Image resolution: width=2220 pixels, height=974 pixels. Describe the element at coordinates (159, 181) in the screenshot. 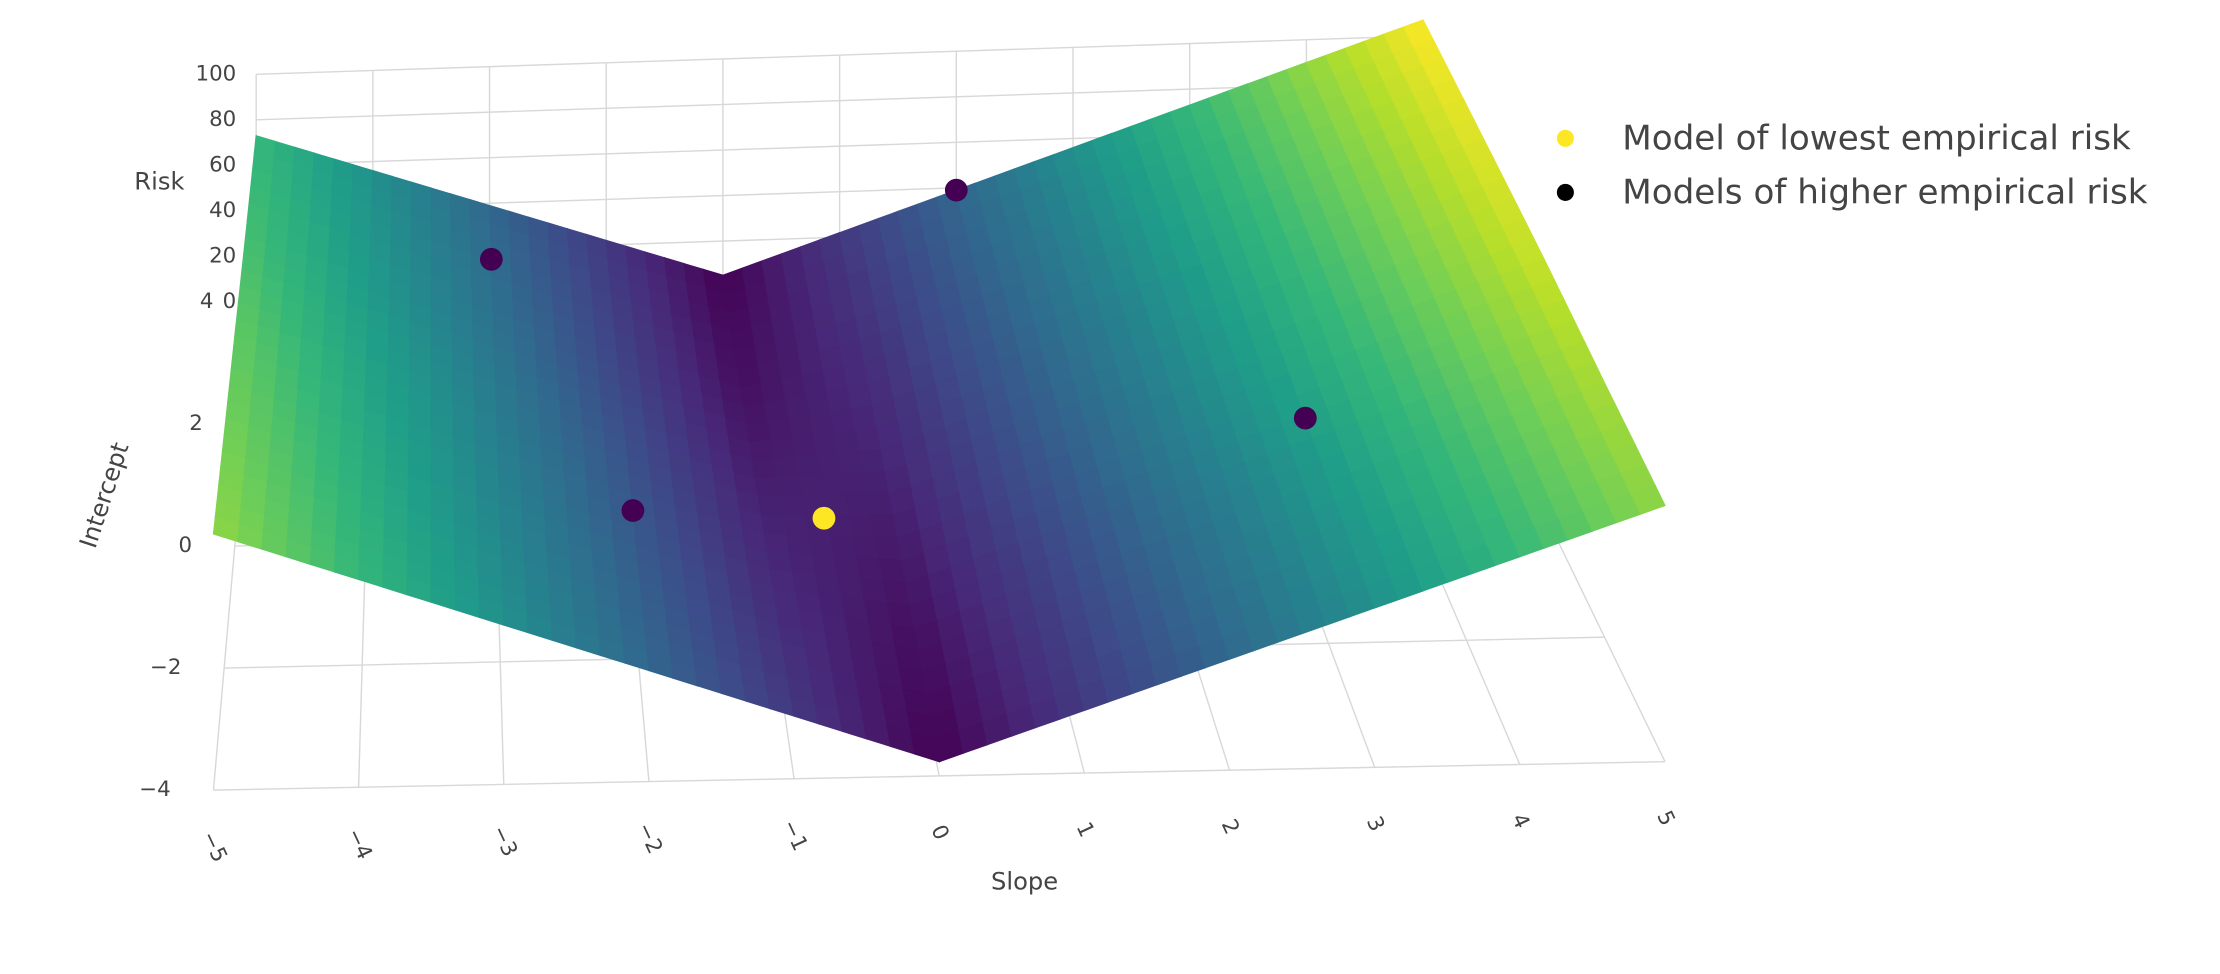

I see `z-axis-title: Risk` at that location.